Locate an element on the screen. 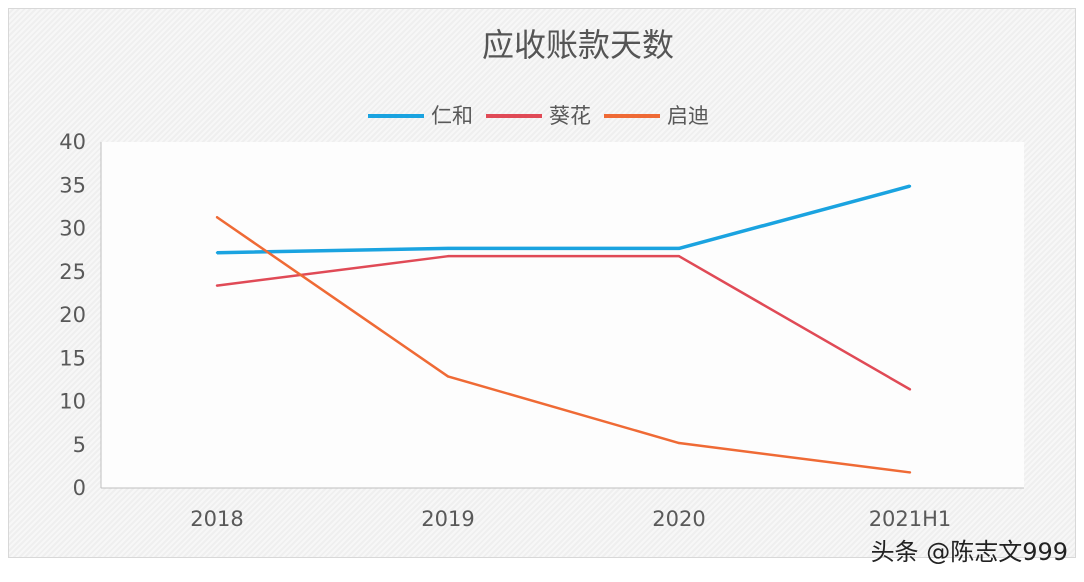 This screenshot has height=582, width=1084. x-tick-label: 2021H1 is located at coordinates (910, 519).